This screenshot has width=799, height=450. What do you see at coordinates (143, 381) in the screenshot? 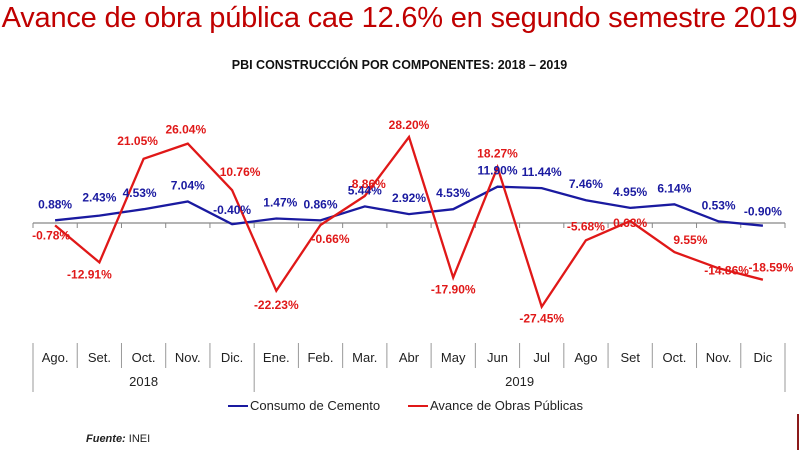
I see `year-group-label: 2018` at bounding box center [143, 381].